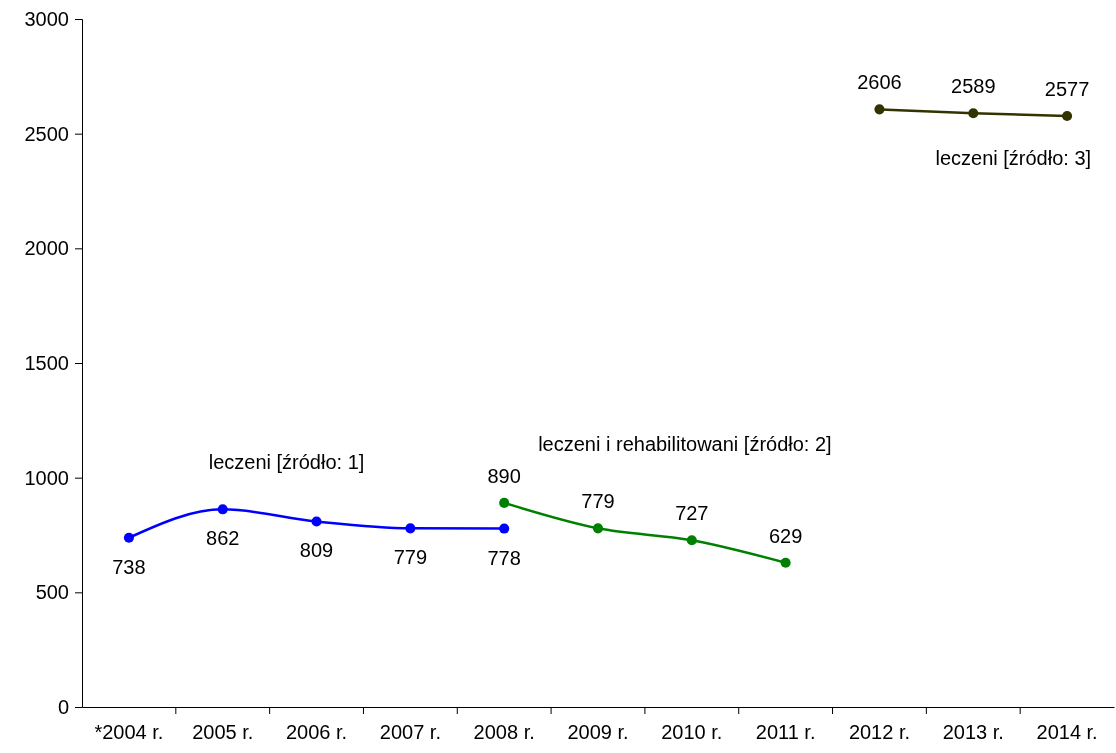 This screenshot has width=1116, height=753. I want to click on x-tick-label: 2008 r., so click(504, 732).